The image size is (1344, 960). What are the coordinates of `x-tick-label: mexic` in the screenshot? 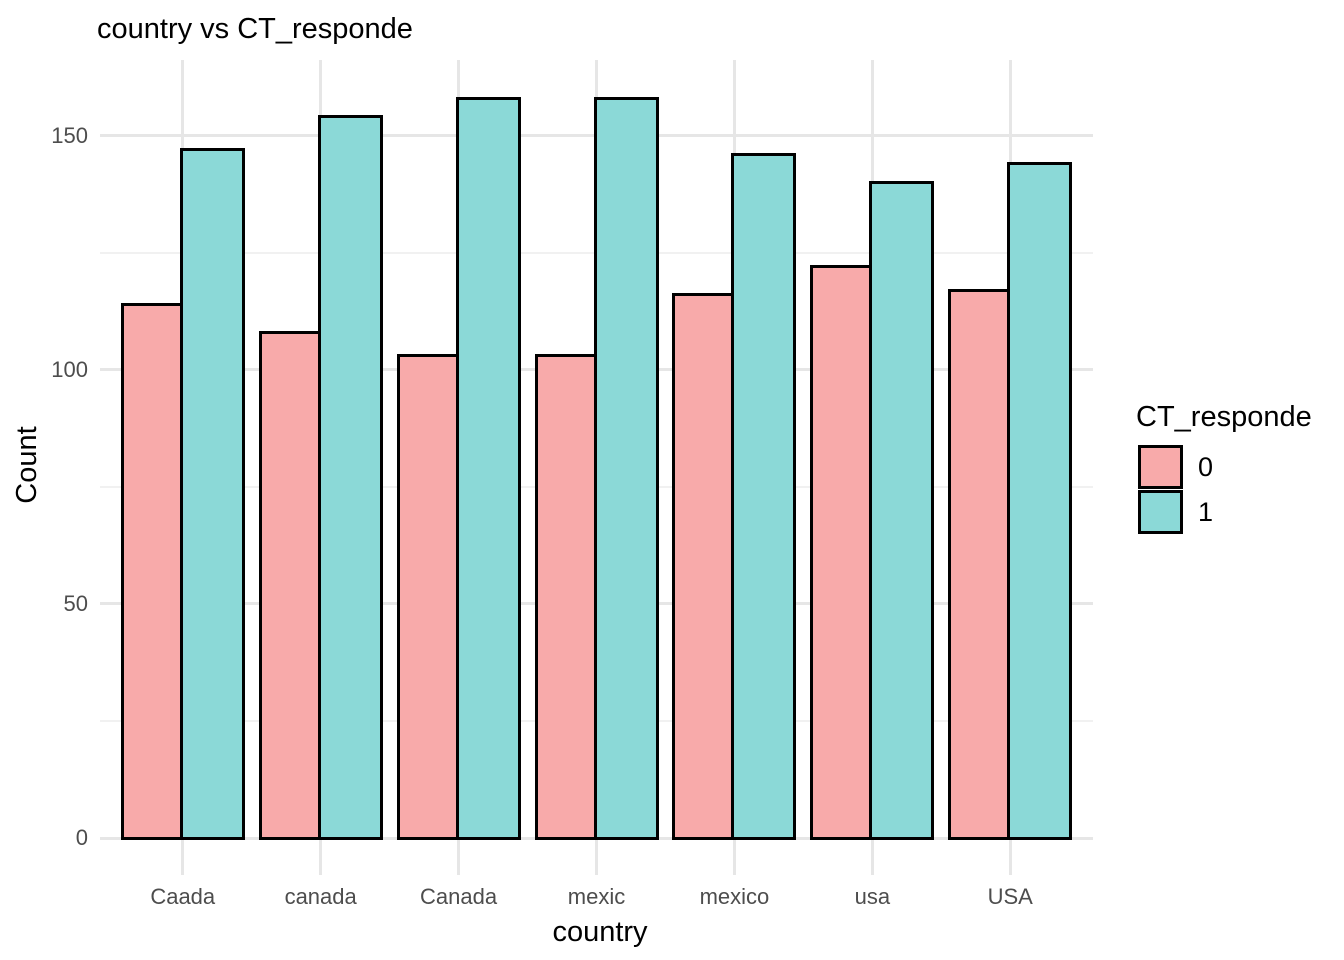 It's located at (596, 896).